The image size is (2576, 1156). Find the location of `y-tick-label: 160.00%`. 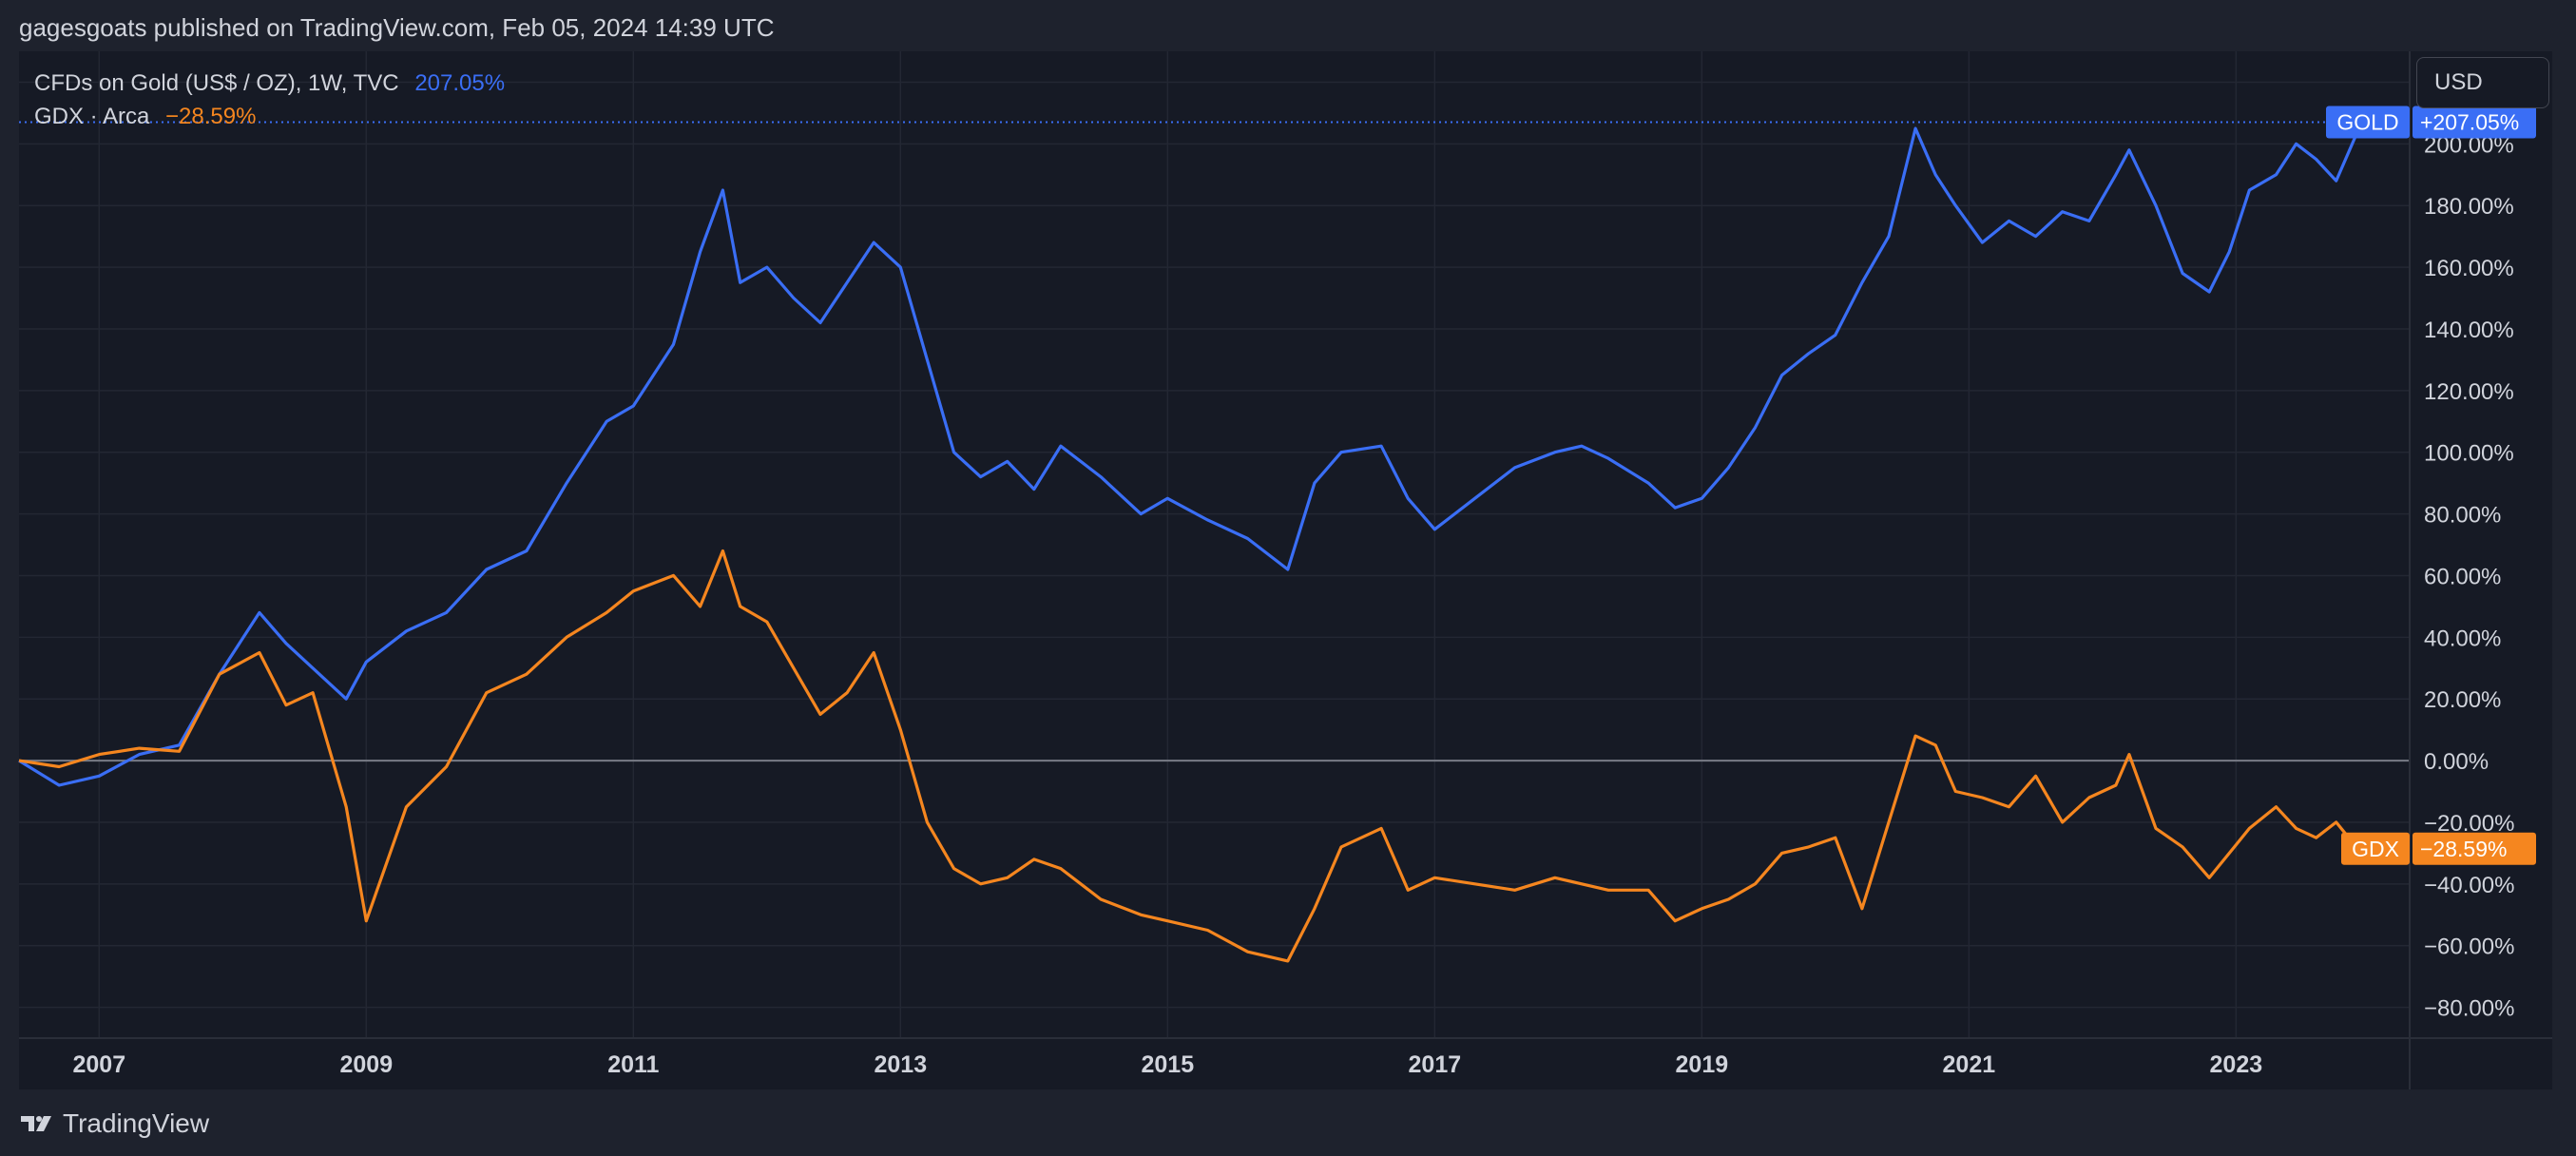

y-tick-label: 160.00% is located at coordinates (2469, 268).